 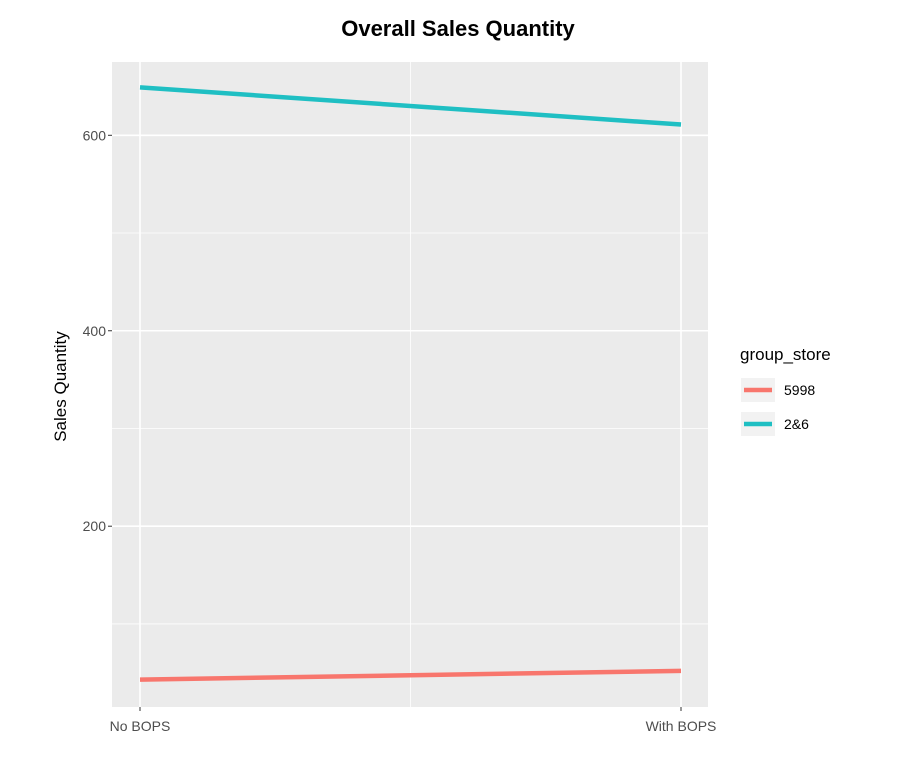 What do you see at coordinates (95, 526) in the screenshot?
I see `y-tick-label: 200` at bounding box center [95, 526].